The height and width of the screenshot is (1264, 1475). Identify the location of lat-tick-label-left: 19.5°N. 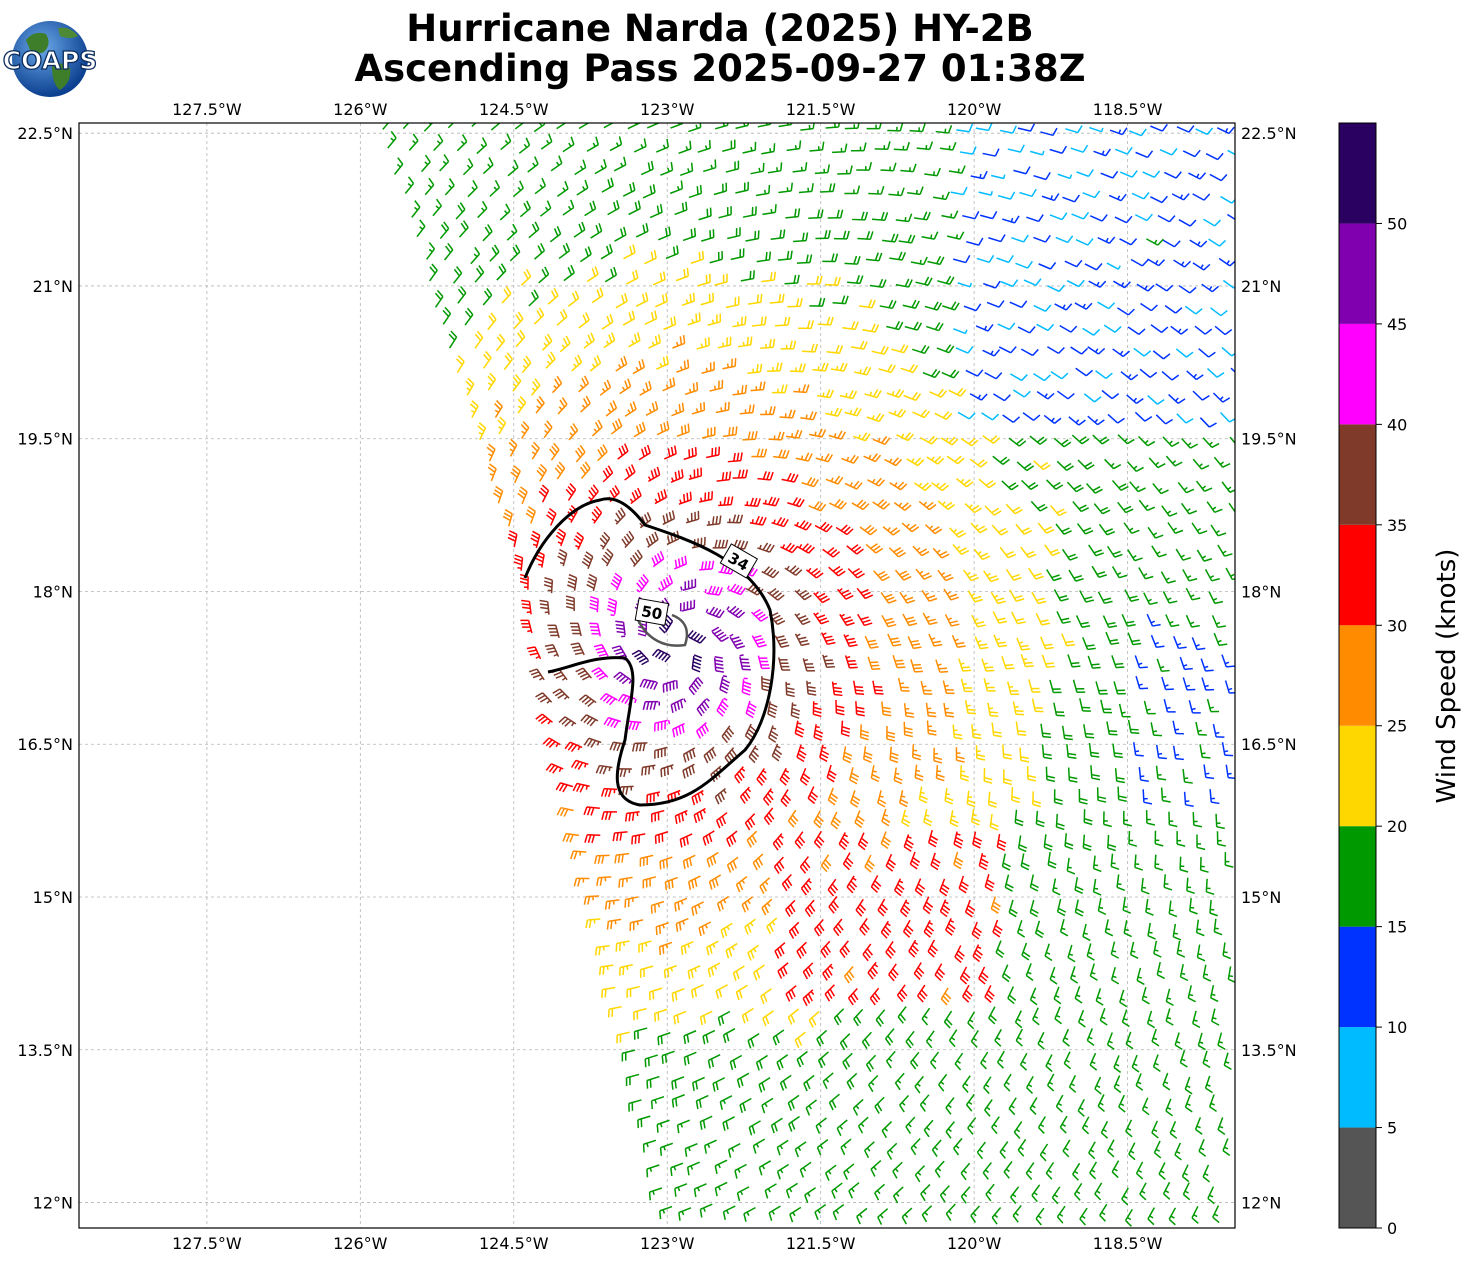
(45, 439).